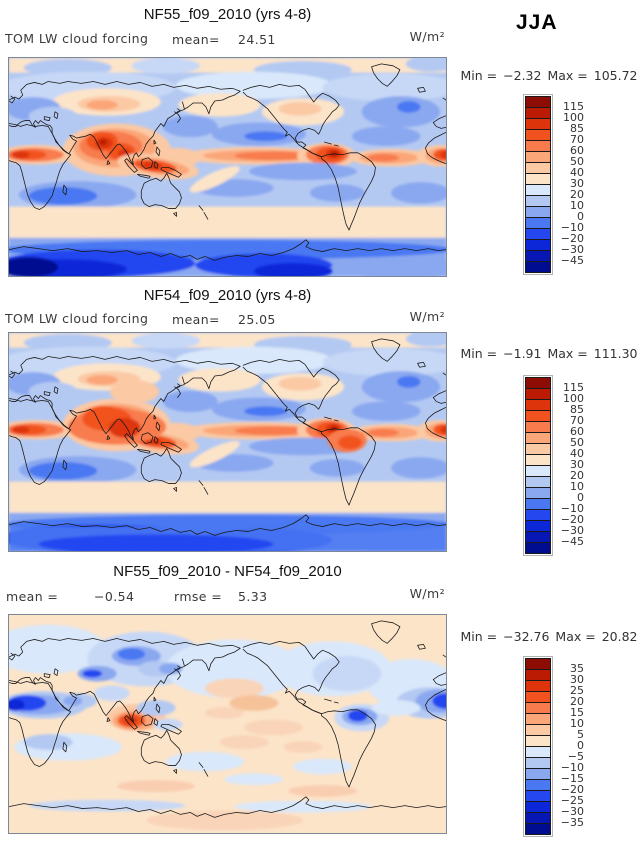 The height and width of the screenshot is (842, 642). I want to click on panel3-min-label: Min =, so click(479, 636).